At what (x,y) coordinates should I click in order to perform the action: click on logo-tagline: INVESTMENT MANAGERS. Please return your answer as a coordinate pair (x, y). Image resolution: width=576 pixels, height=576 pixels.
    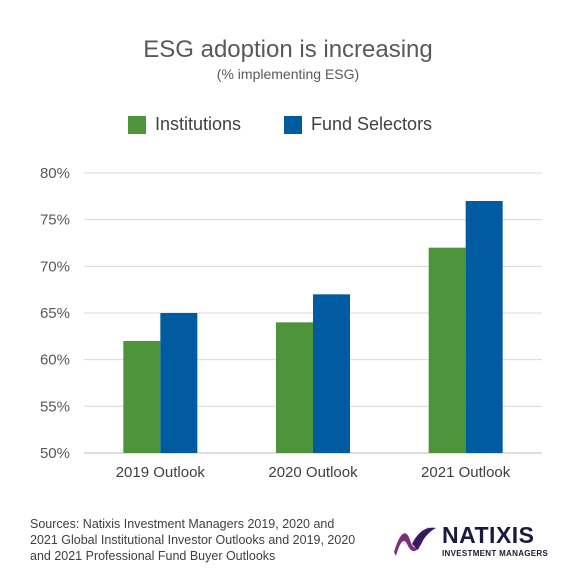
    Looking at the image, I should click on (495, 553).